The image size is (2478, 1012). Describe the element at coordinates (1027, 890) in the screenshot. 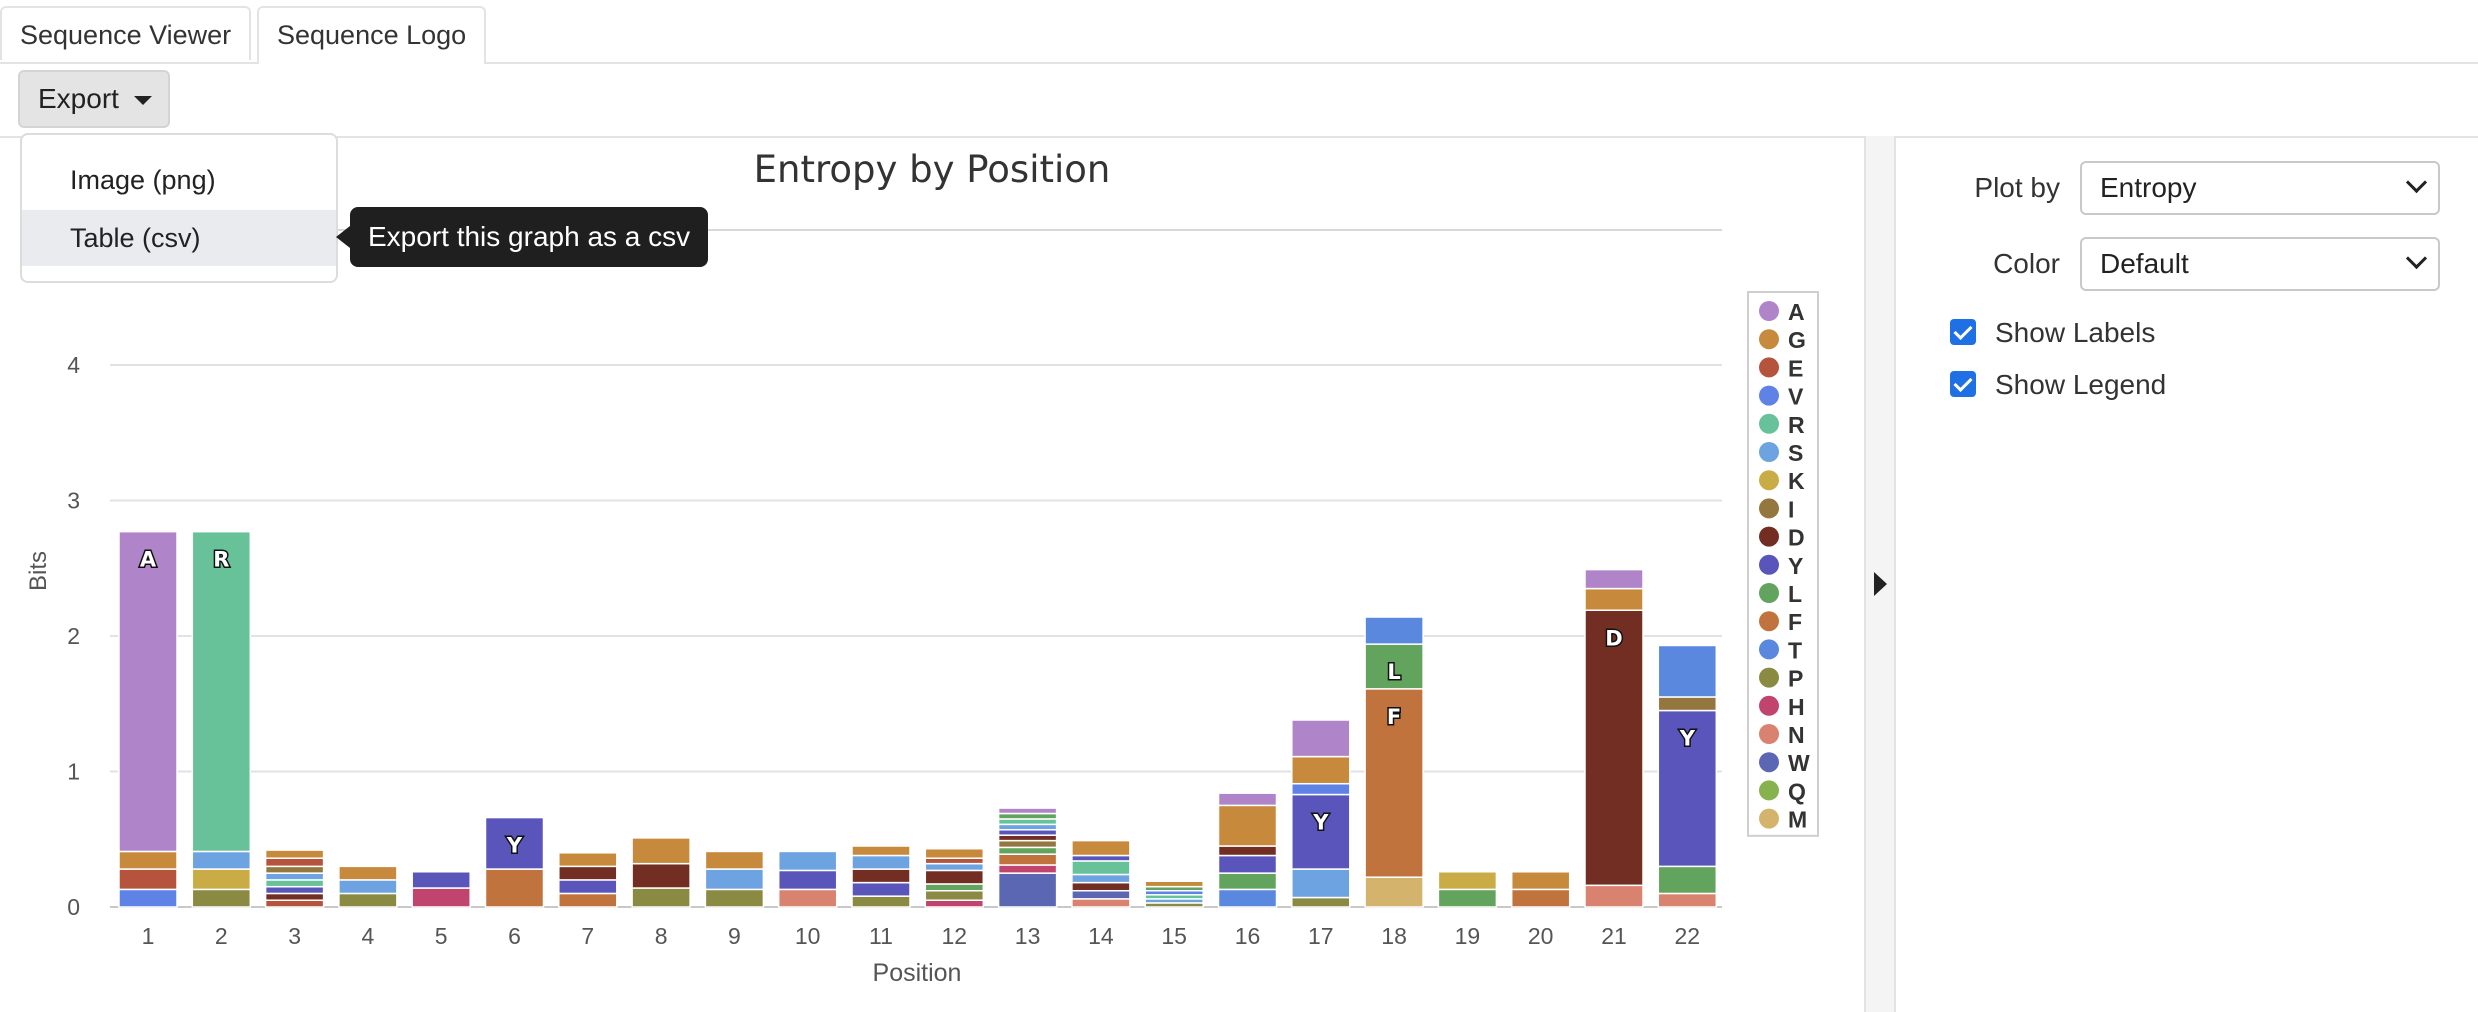

I see `bar-segment-w` at that location.